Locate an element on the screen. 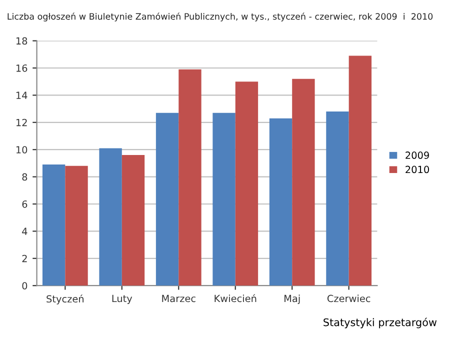  x-tick-label: Styczeń is located at coordinates (65, 299).